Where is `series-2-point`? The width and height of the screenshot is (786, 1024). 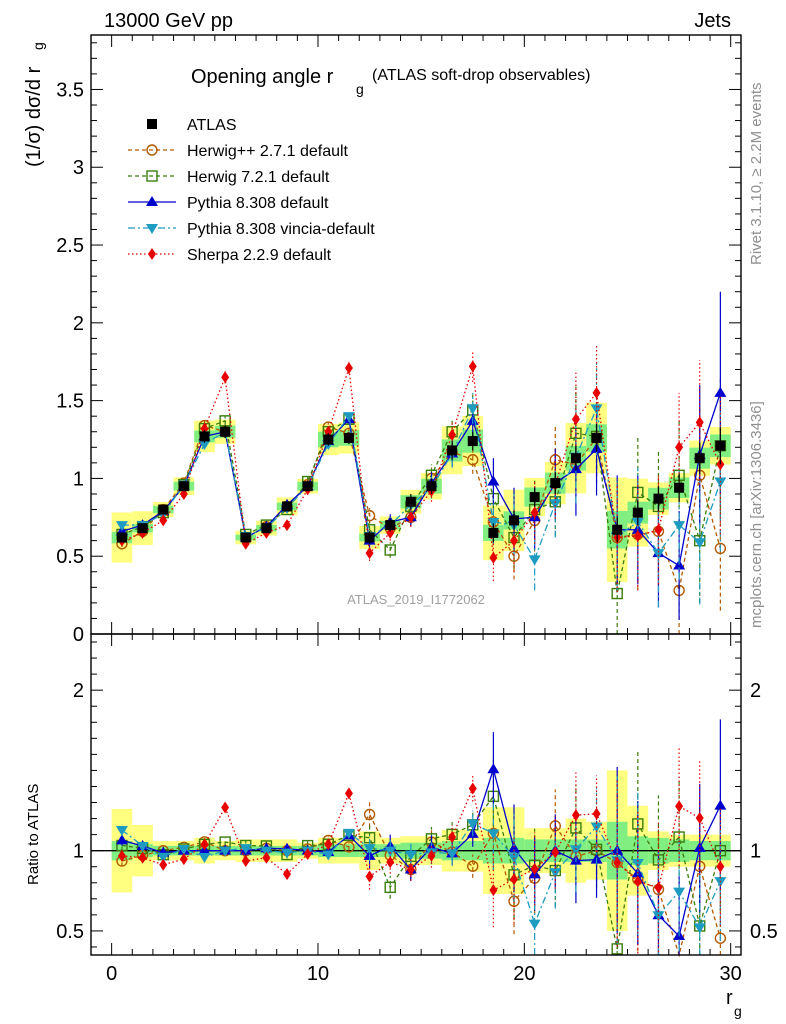 series-2-point is located at coordinates (720, 391).